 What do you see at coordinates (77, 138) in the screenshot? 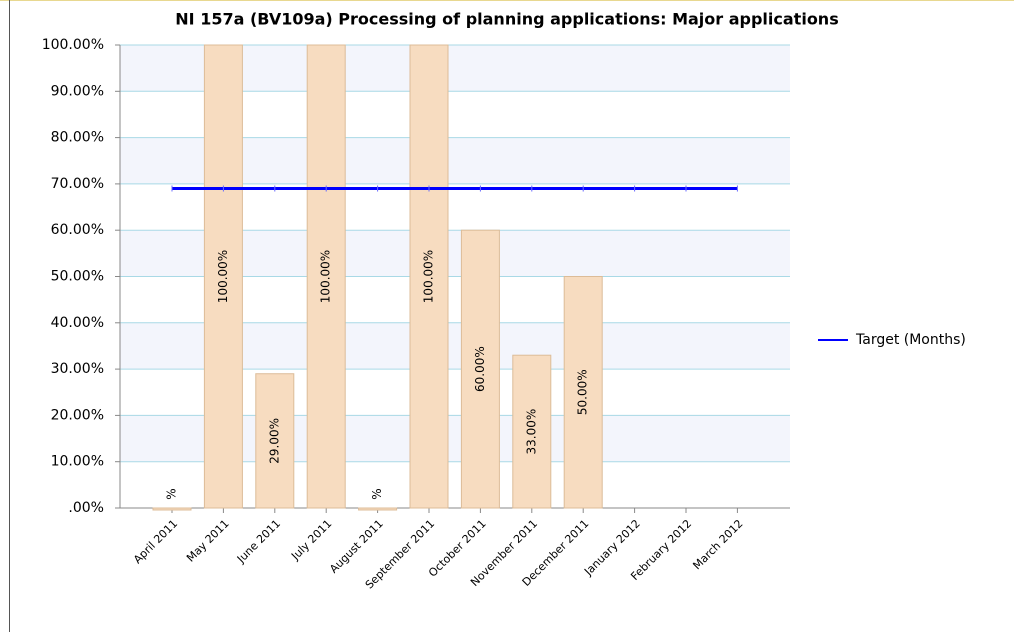
I see `y-tick-label: 80.00%` at bounding box center [77, 138].